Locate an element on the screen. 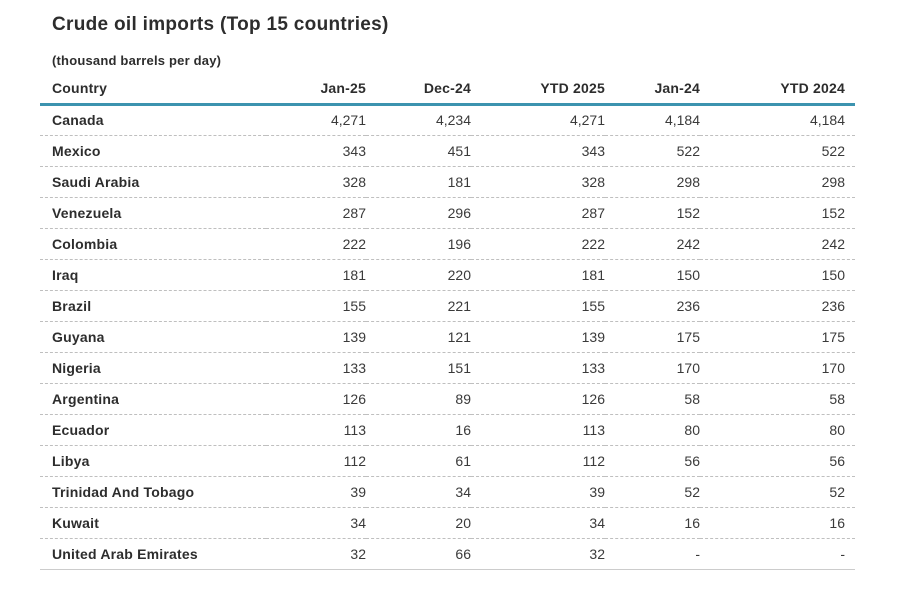 The image size is (903, 596). value-cell: 220 is located at coordinates (418, 275).